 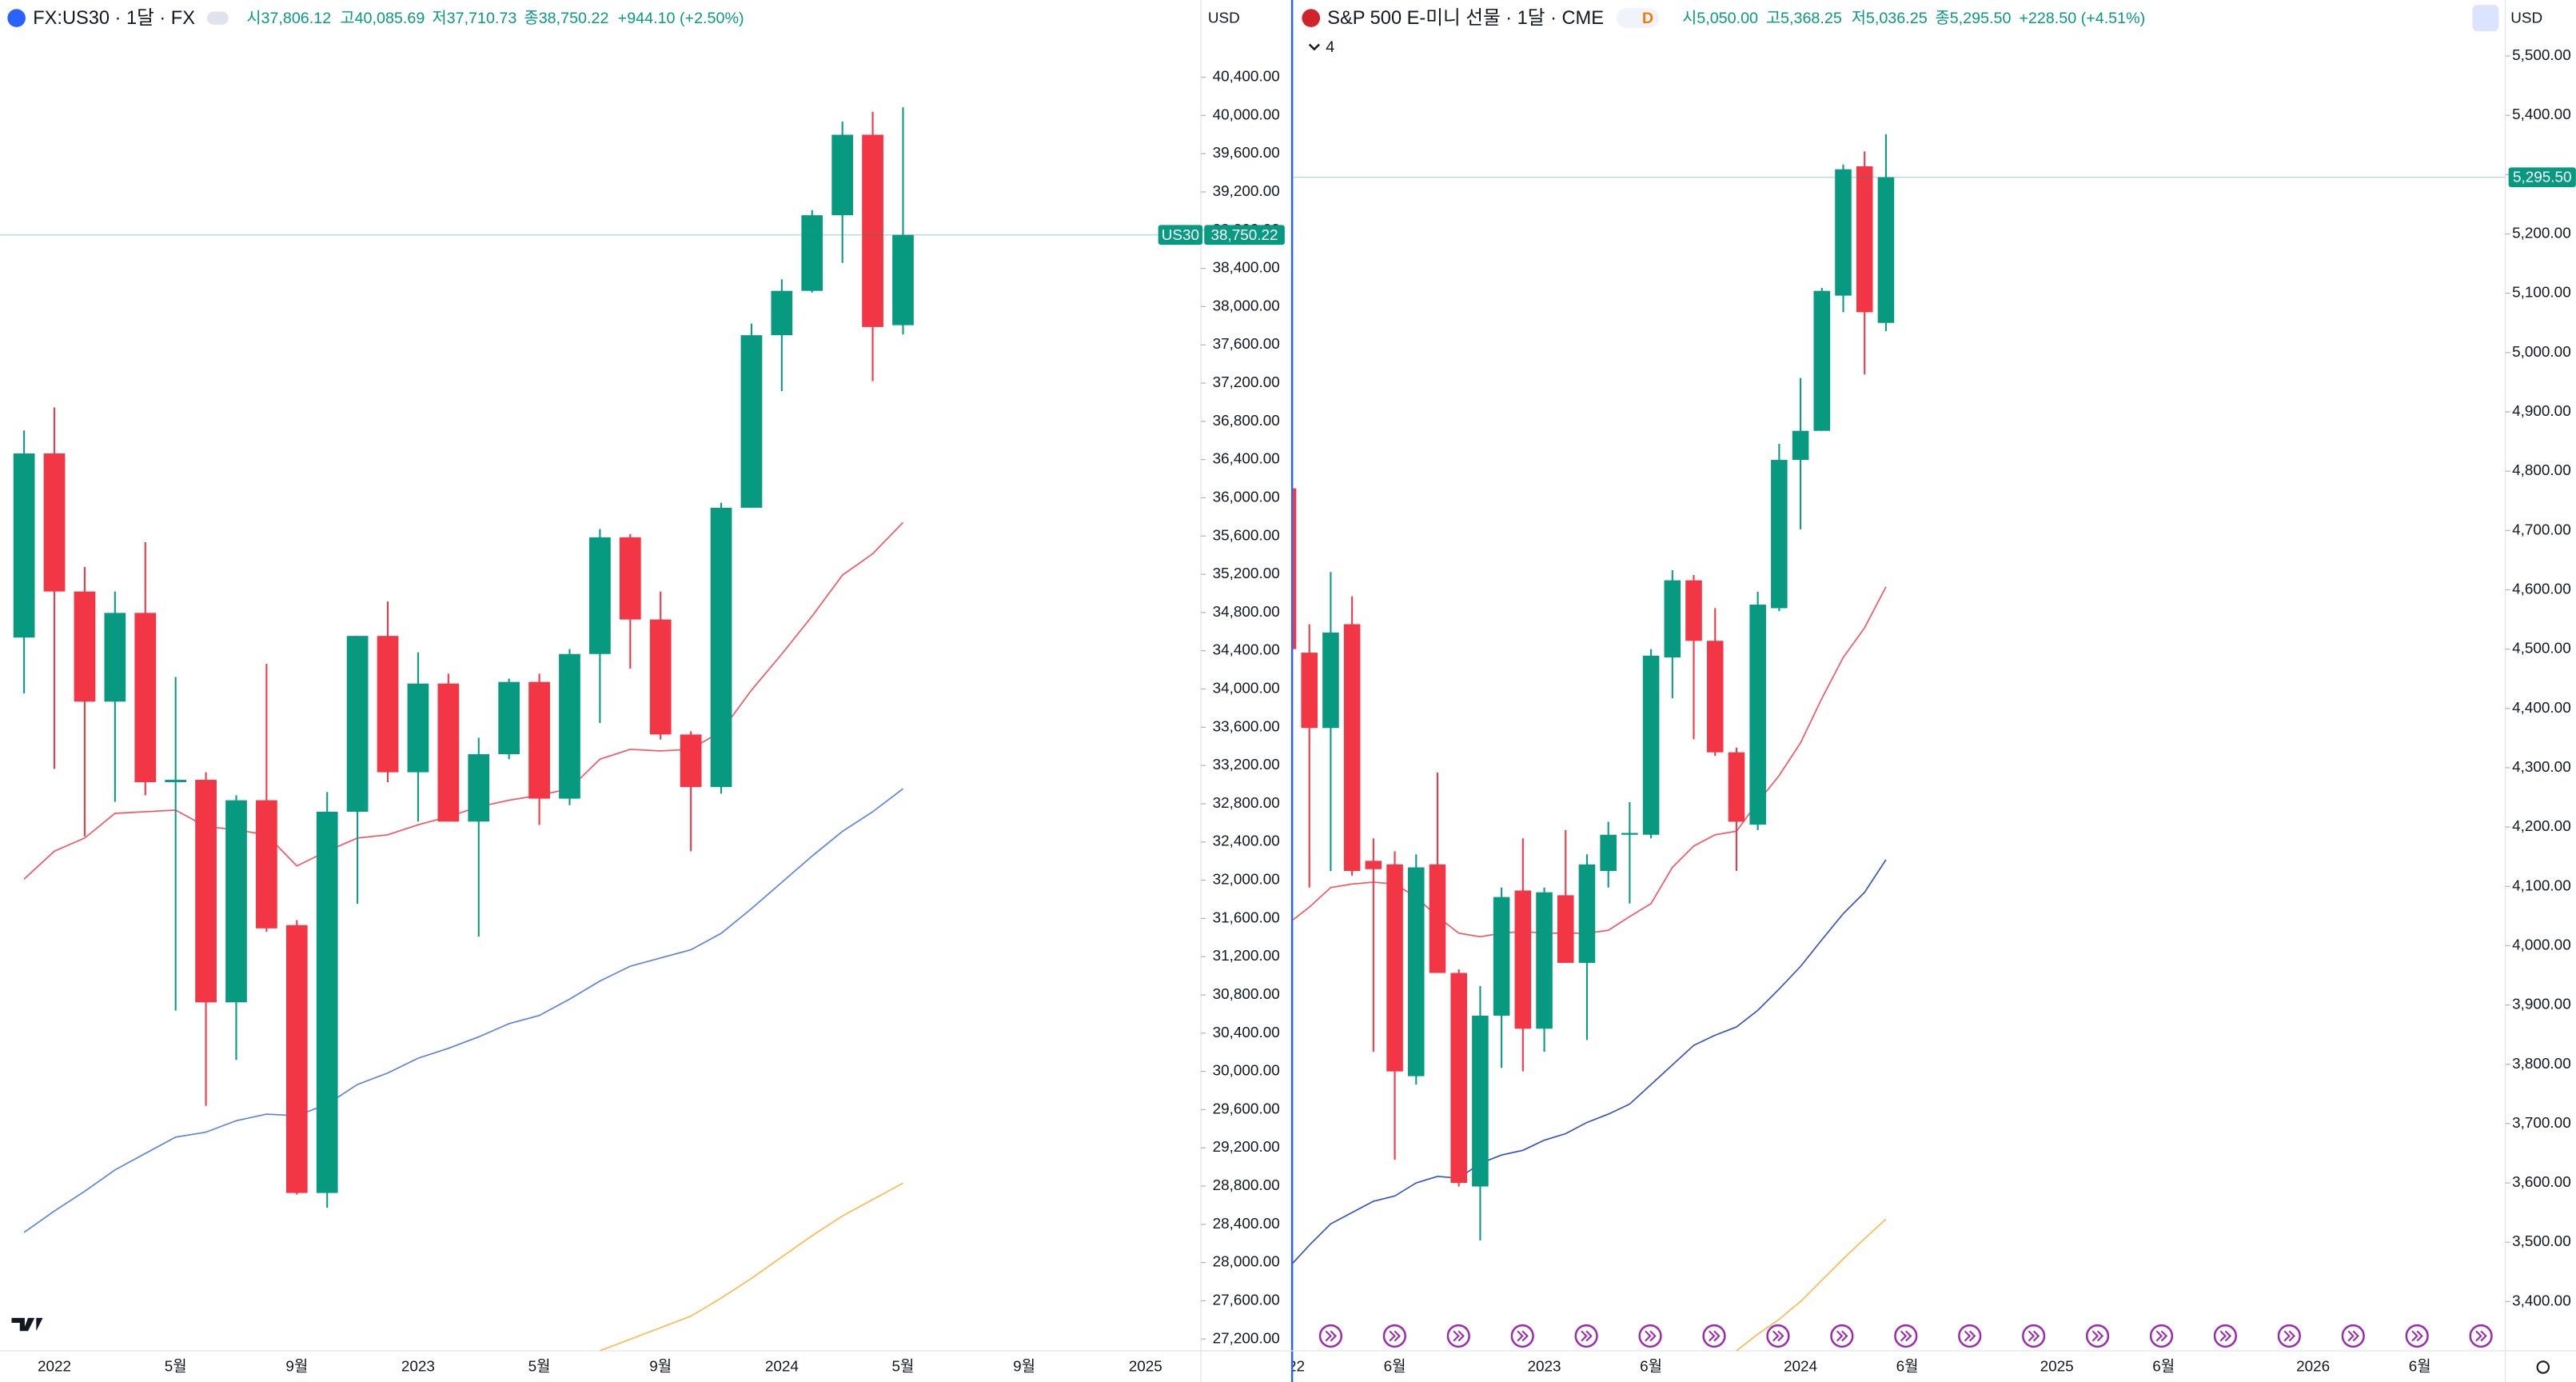 I want to click on visibility-toggle, so click(x=218, y=18).